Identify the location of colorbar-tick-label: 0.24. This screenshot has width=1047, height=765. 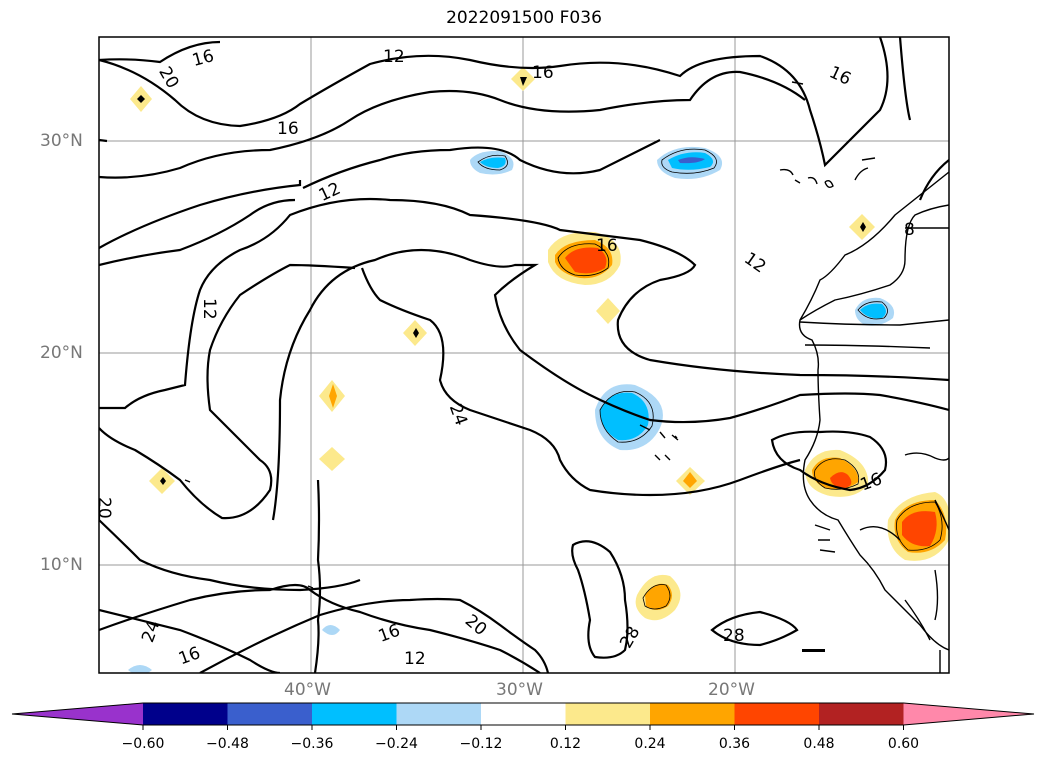
(650, 744).